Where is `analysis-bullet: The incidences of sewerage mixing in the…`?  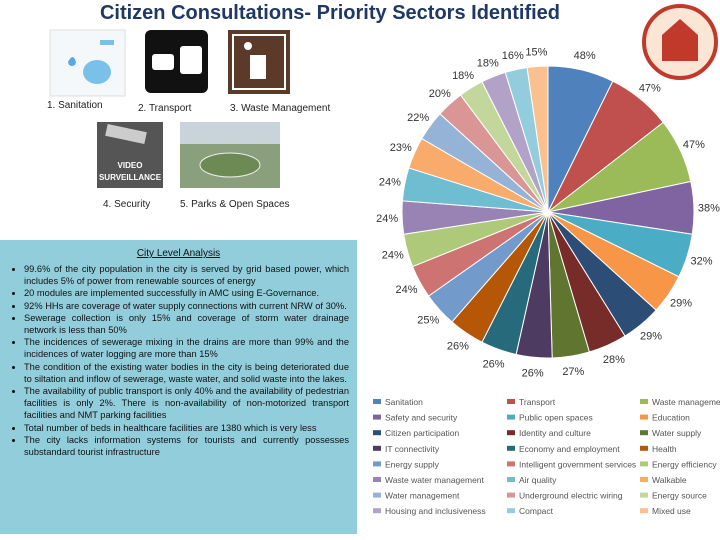 analysis-bullet: The incidences of sewerage mixing in the… is located at coordinates (186, 348).